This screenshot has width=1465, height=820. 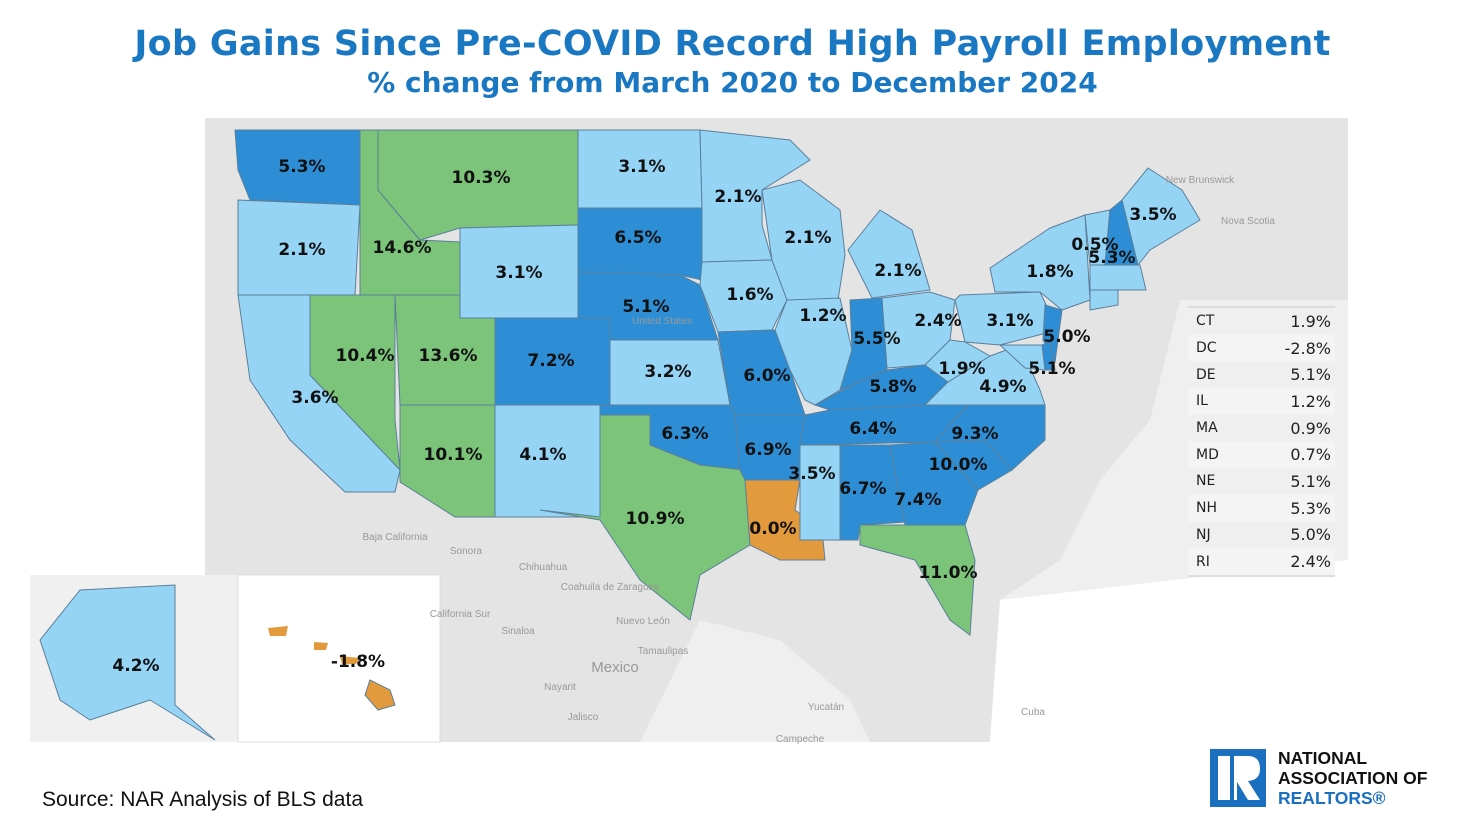 I want to click on table-row: CT 1.9%, so click(x=1261, y=321).